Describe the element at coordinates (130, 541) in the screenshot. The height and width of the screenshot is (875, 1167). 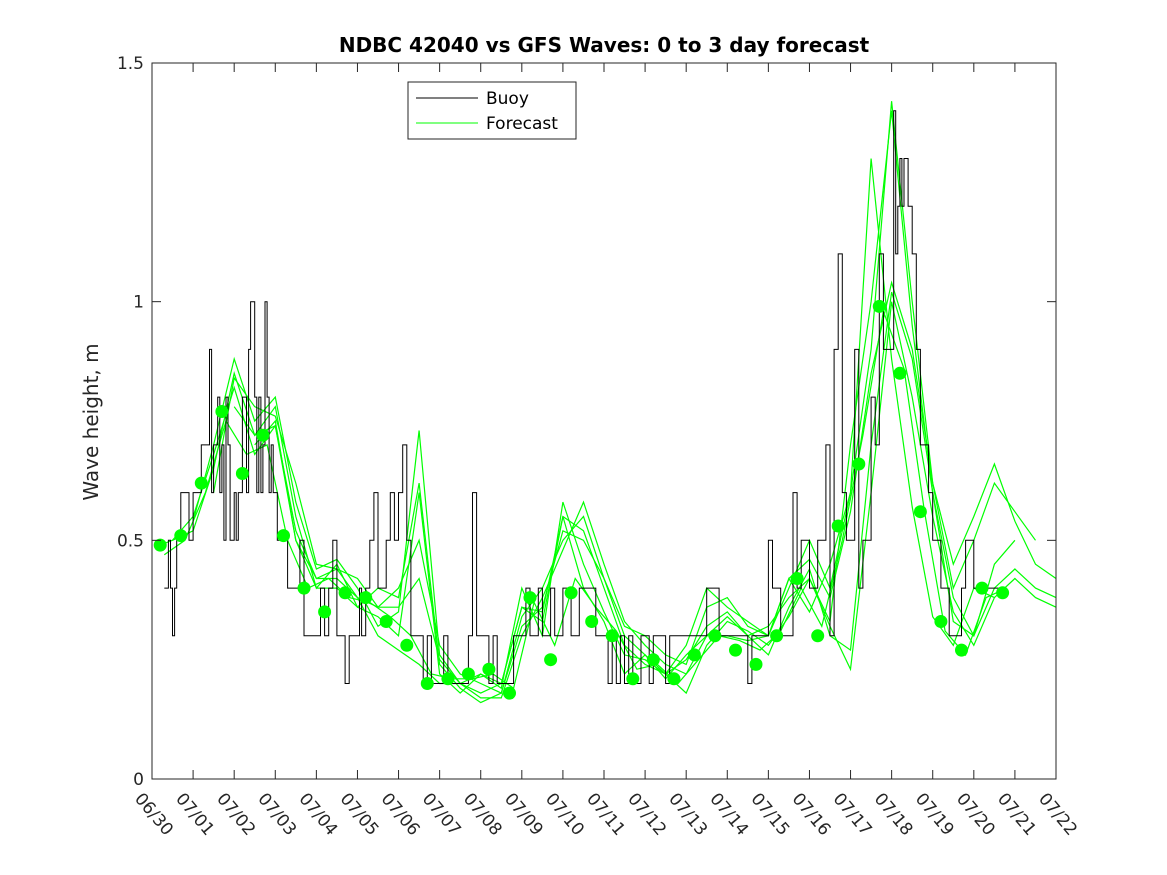
I see `y-tick-label: 0.5` at that location.